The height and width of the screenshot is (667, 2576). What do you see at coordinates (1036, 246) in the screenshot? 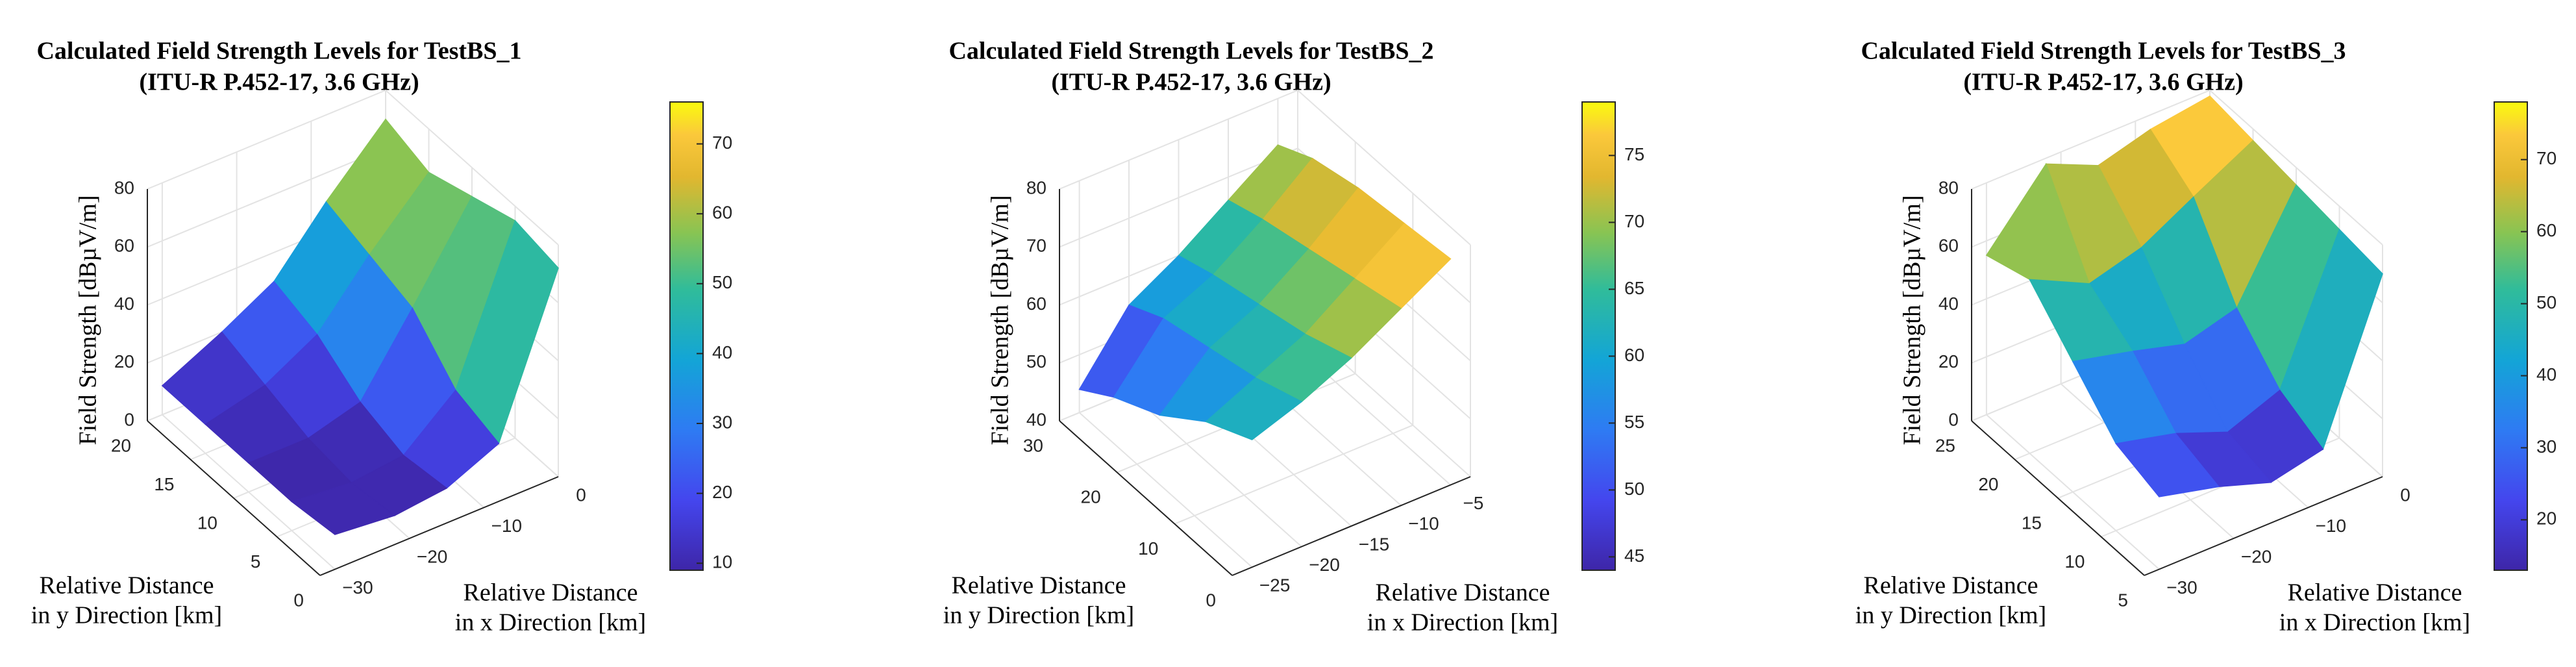
I see `z-tick-label: 70` at bounding box center [1036, 246].